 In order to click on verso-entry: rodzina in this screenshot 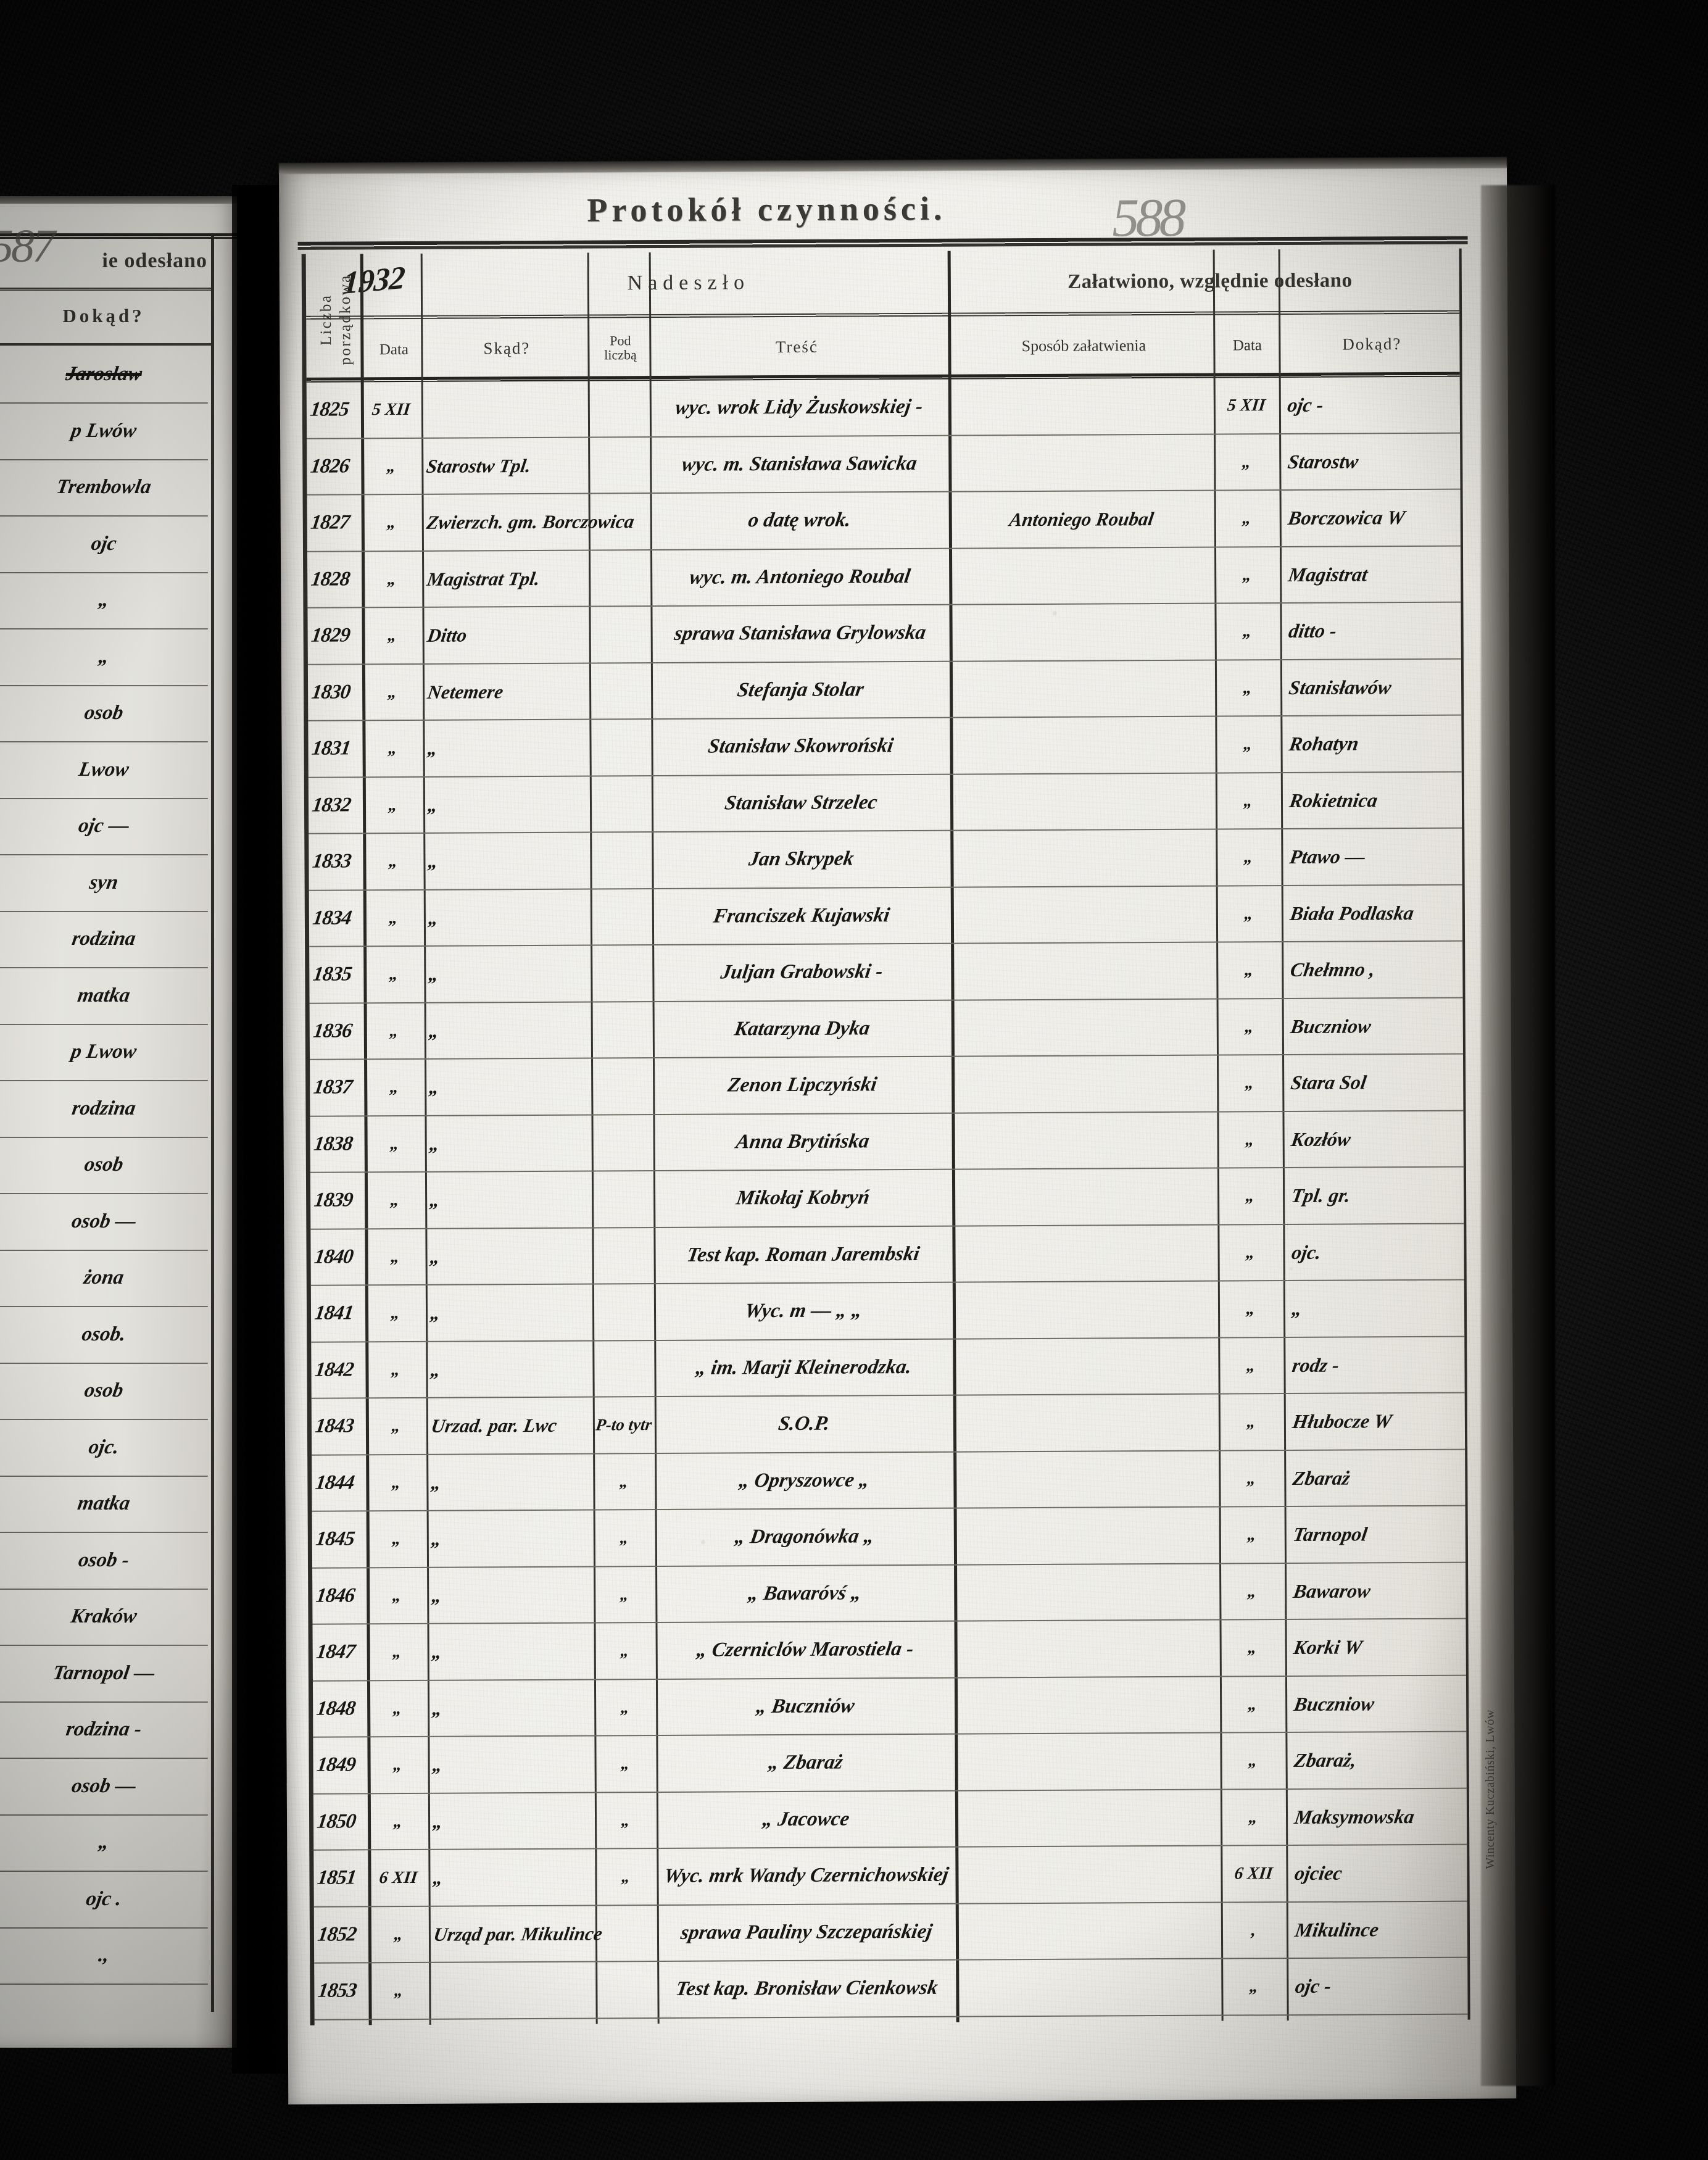, I will do `click(108, 940)`.